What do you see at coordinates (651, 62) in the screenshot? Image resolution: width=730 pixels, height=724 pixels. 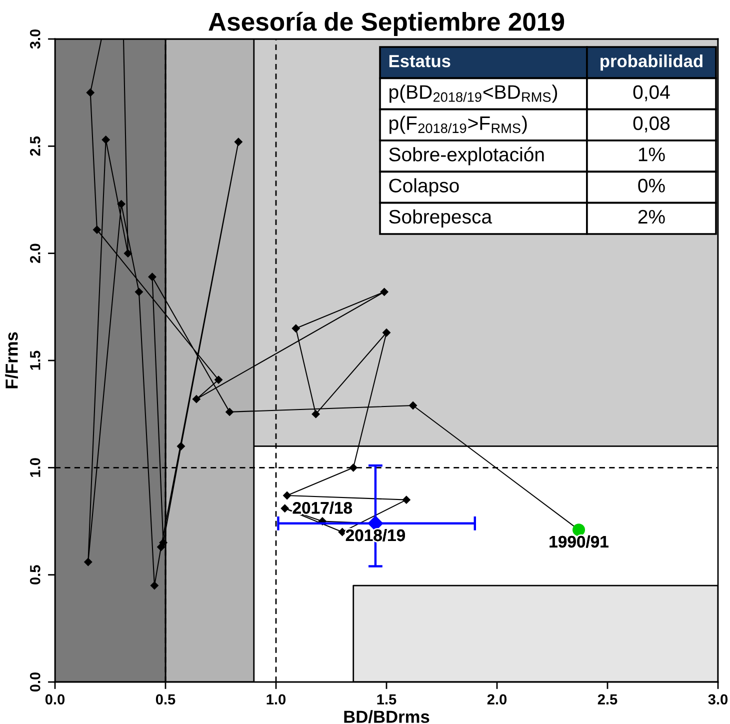 I see `annotation: probabilidad` at bounding box center [651, 62].